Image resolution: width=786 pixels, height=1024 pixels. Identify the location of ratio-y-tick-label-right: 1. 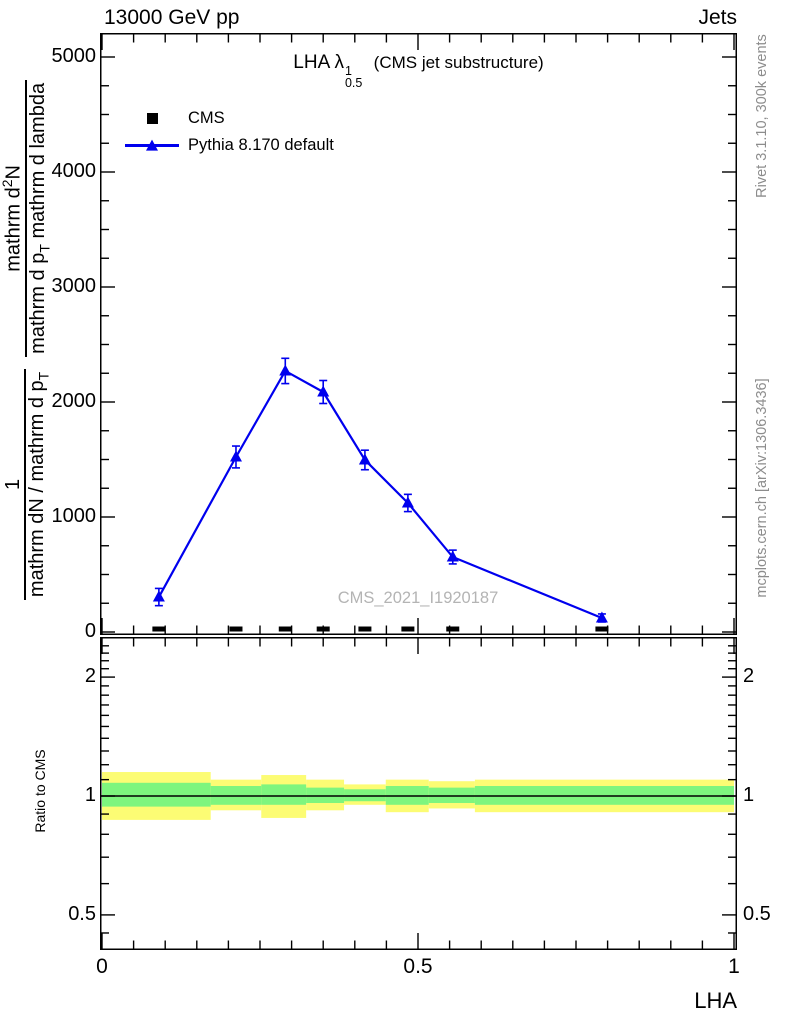
(749, 795).